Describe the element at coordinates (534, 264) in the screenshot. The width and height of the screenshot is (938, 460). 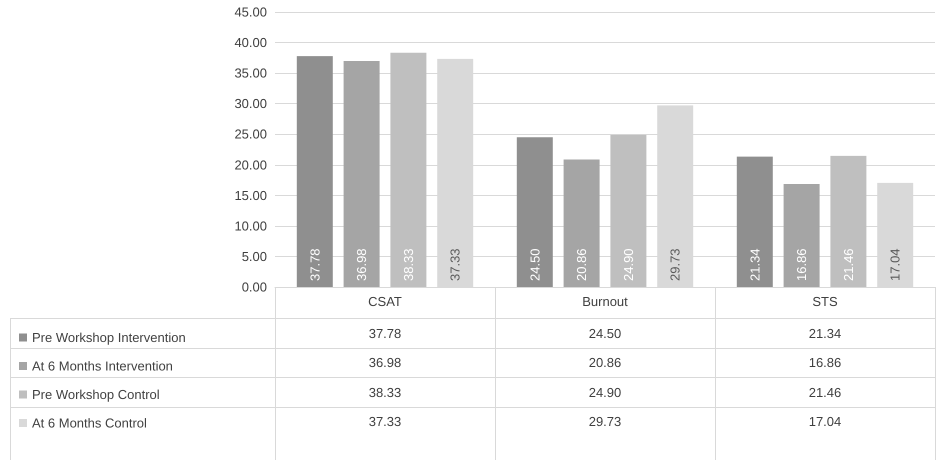
I see `text: 24.50` at that location.